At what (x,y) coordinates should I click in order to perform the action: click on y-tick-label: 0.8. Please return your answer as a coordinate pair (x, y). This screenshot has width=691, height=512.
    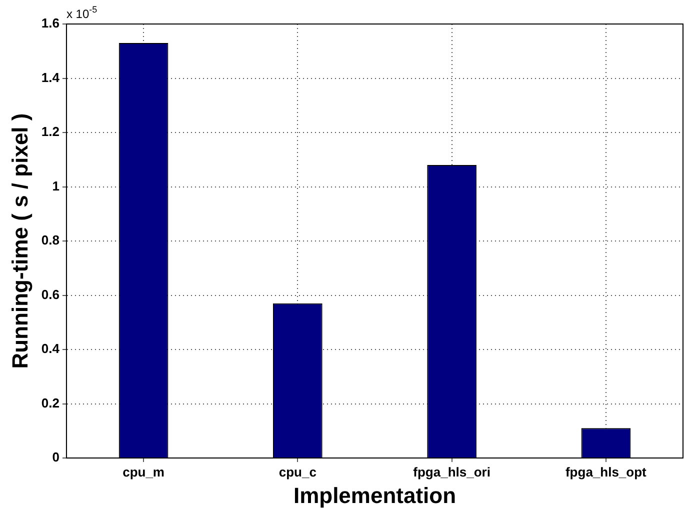
    Looking at the image, I should click on (50, 240).